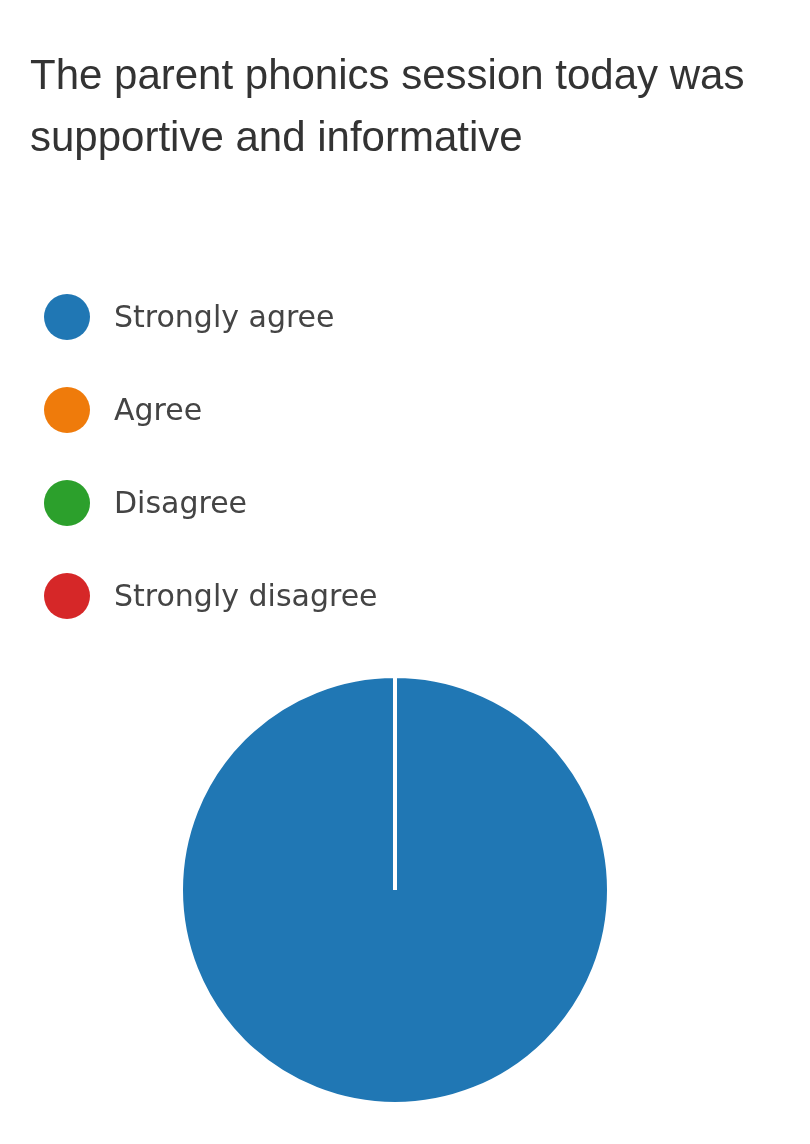 The width and height of the screenshot is (810, 1144). What do you see at coordinates (388, 106) in the screenshot?
I see `chart-title: The parent phonics session today was supportive and informative` at bounding box center [388, 106].